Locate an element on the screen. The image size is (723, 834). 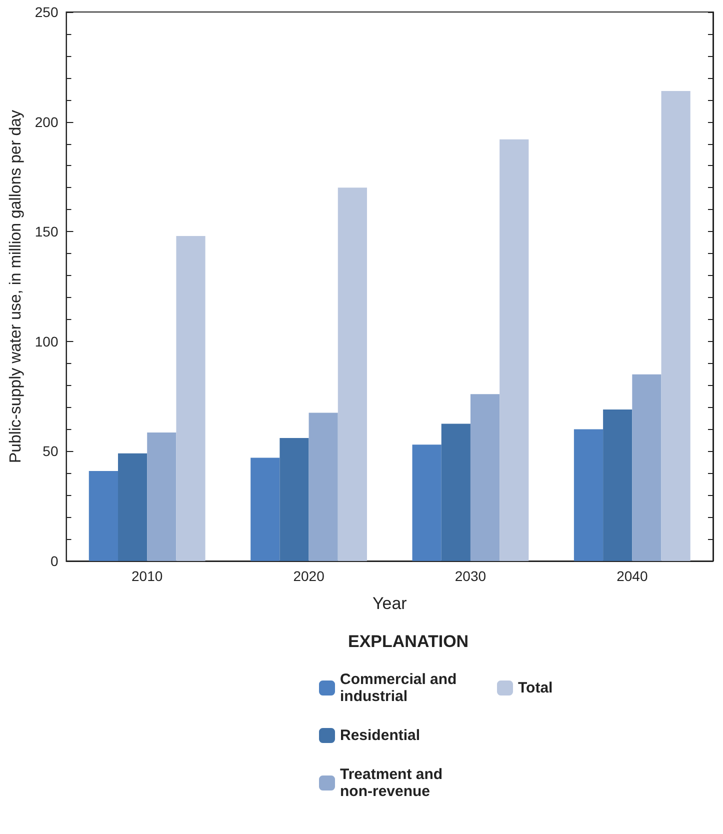
x-tick-label: 2020 is located at coordinates (309, 576).